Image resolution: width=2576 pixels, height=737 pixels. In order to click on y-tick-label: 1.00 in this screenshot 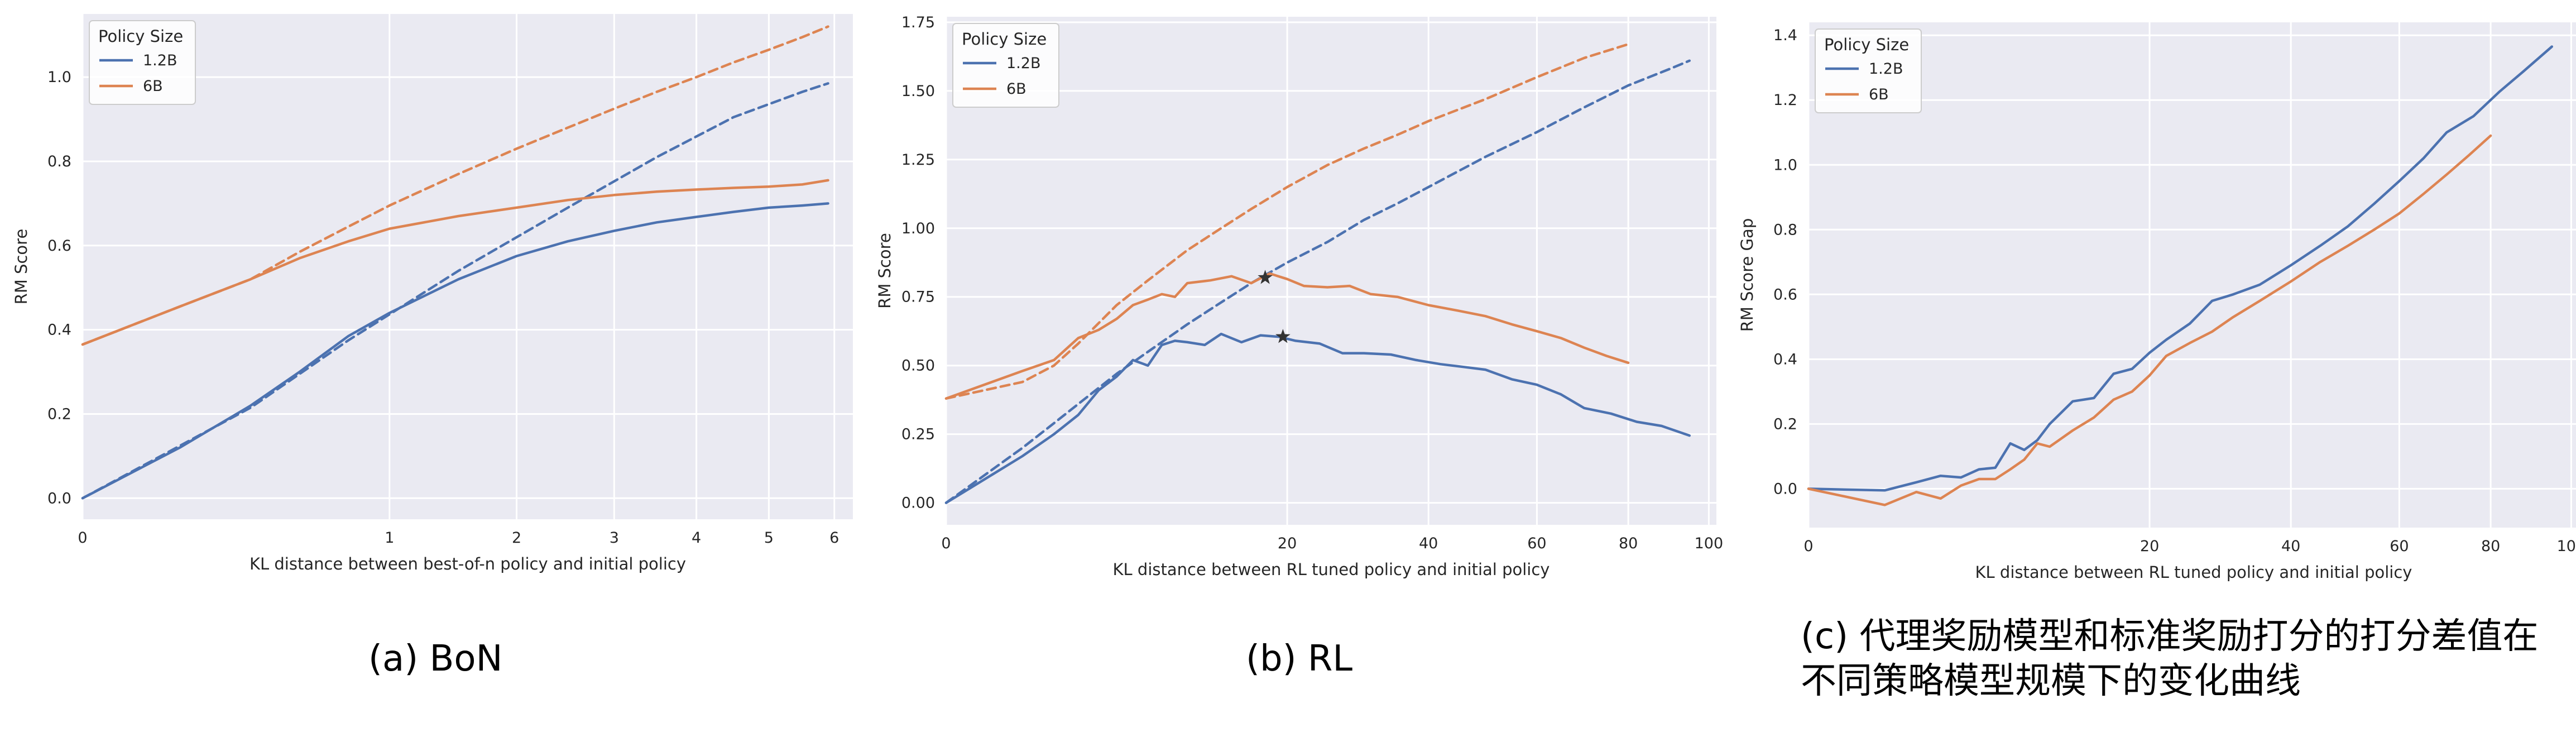, I will do `click(918, 229)`.